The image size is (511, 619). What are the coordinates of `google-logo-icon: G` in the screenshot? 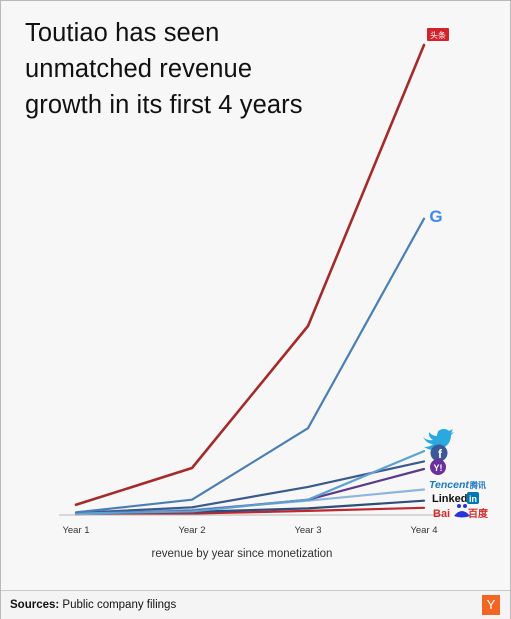 It's located at (435, 216).